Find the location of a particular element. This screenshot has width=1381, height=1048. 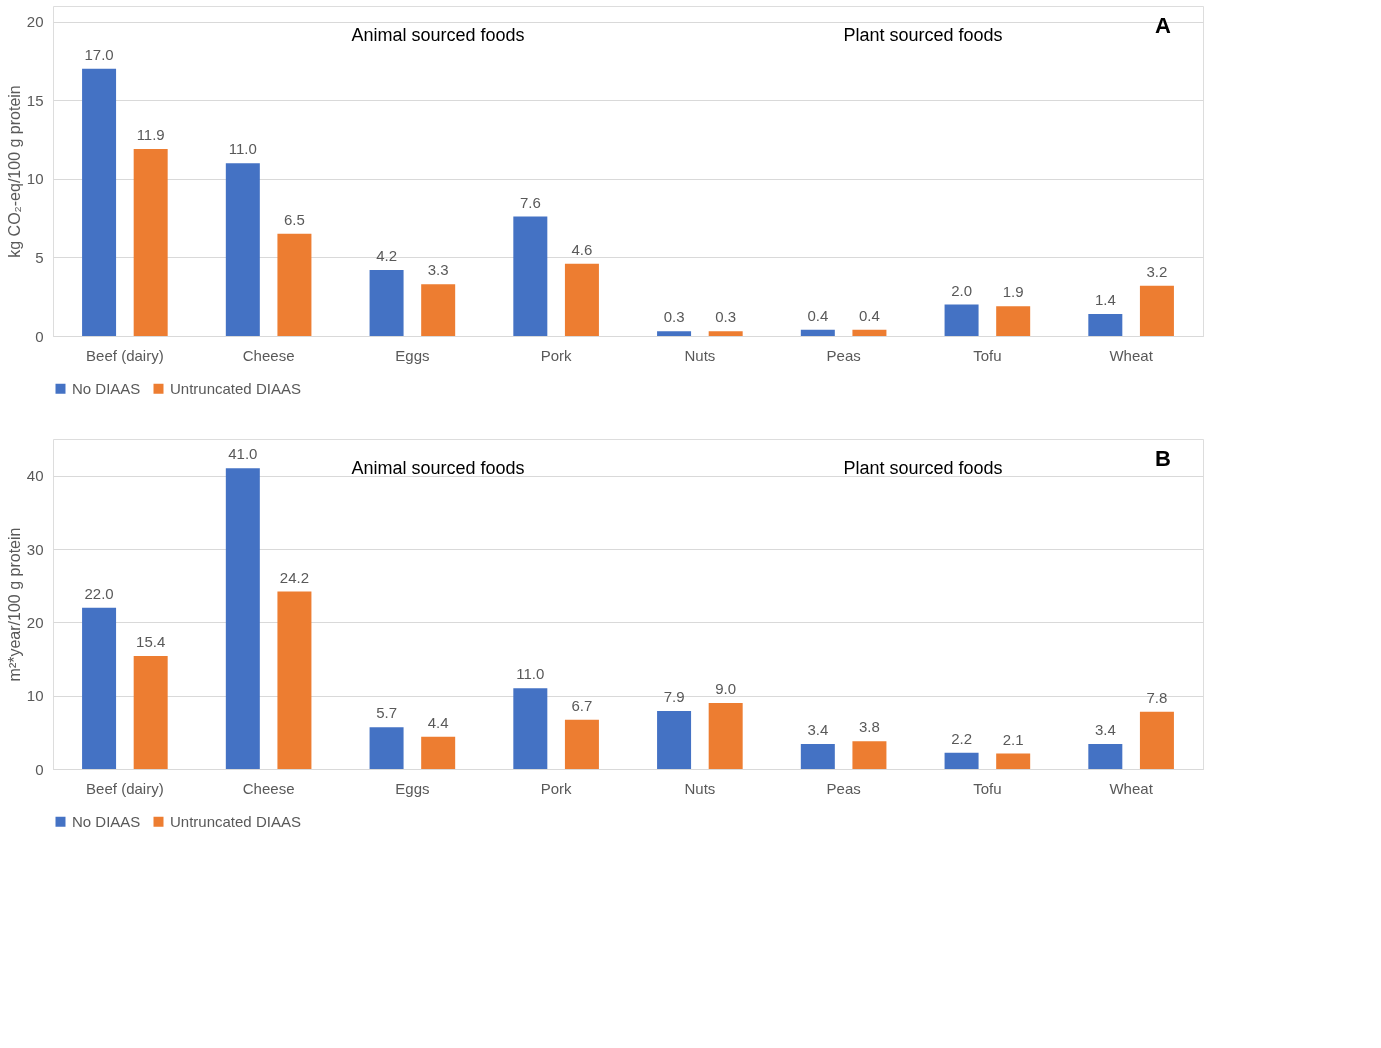

data-label: 7.8 is located at coordinates (1157, 697).